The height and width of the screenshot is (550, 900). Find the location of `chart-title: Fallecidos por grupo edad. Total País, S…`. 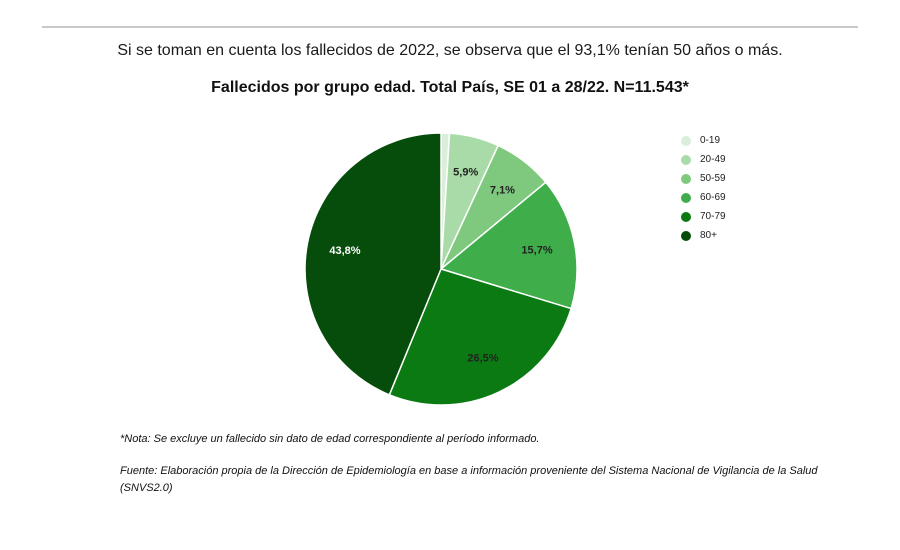

chart-title: Fallecidos por grupo edad. Total País, S… is located at coordinates (450, 87).